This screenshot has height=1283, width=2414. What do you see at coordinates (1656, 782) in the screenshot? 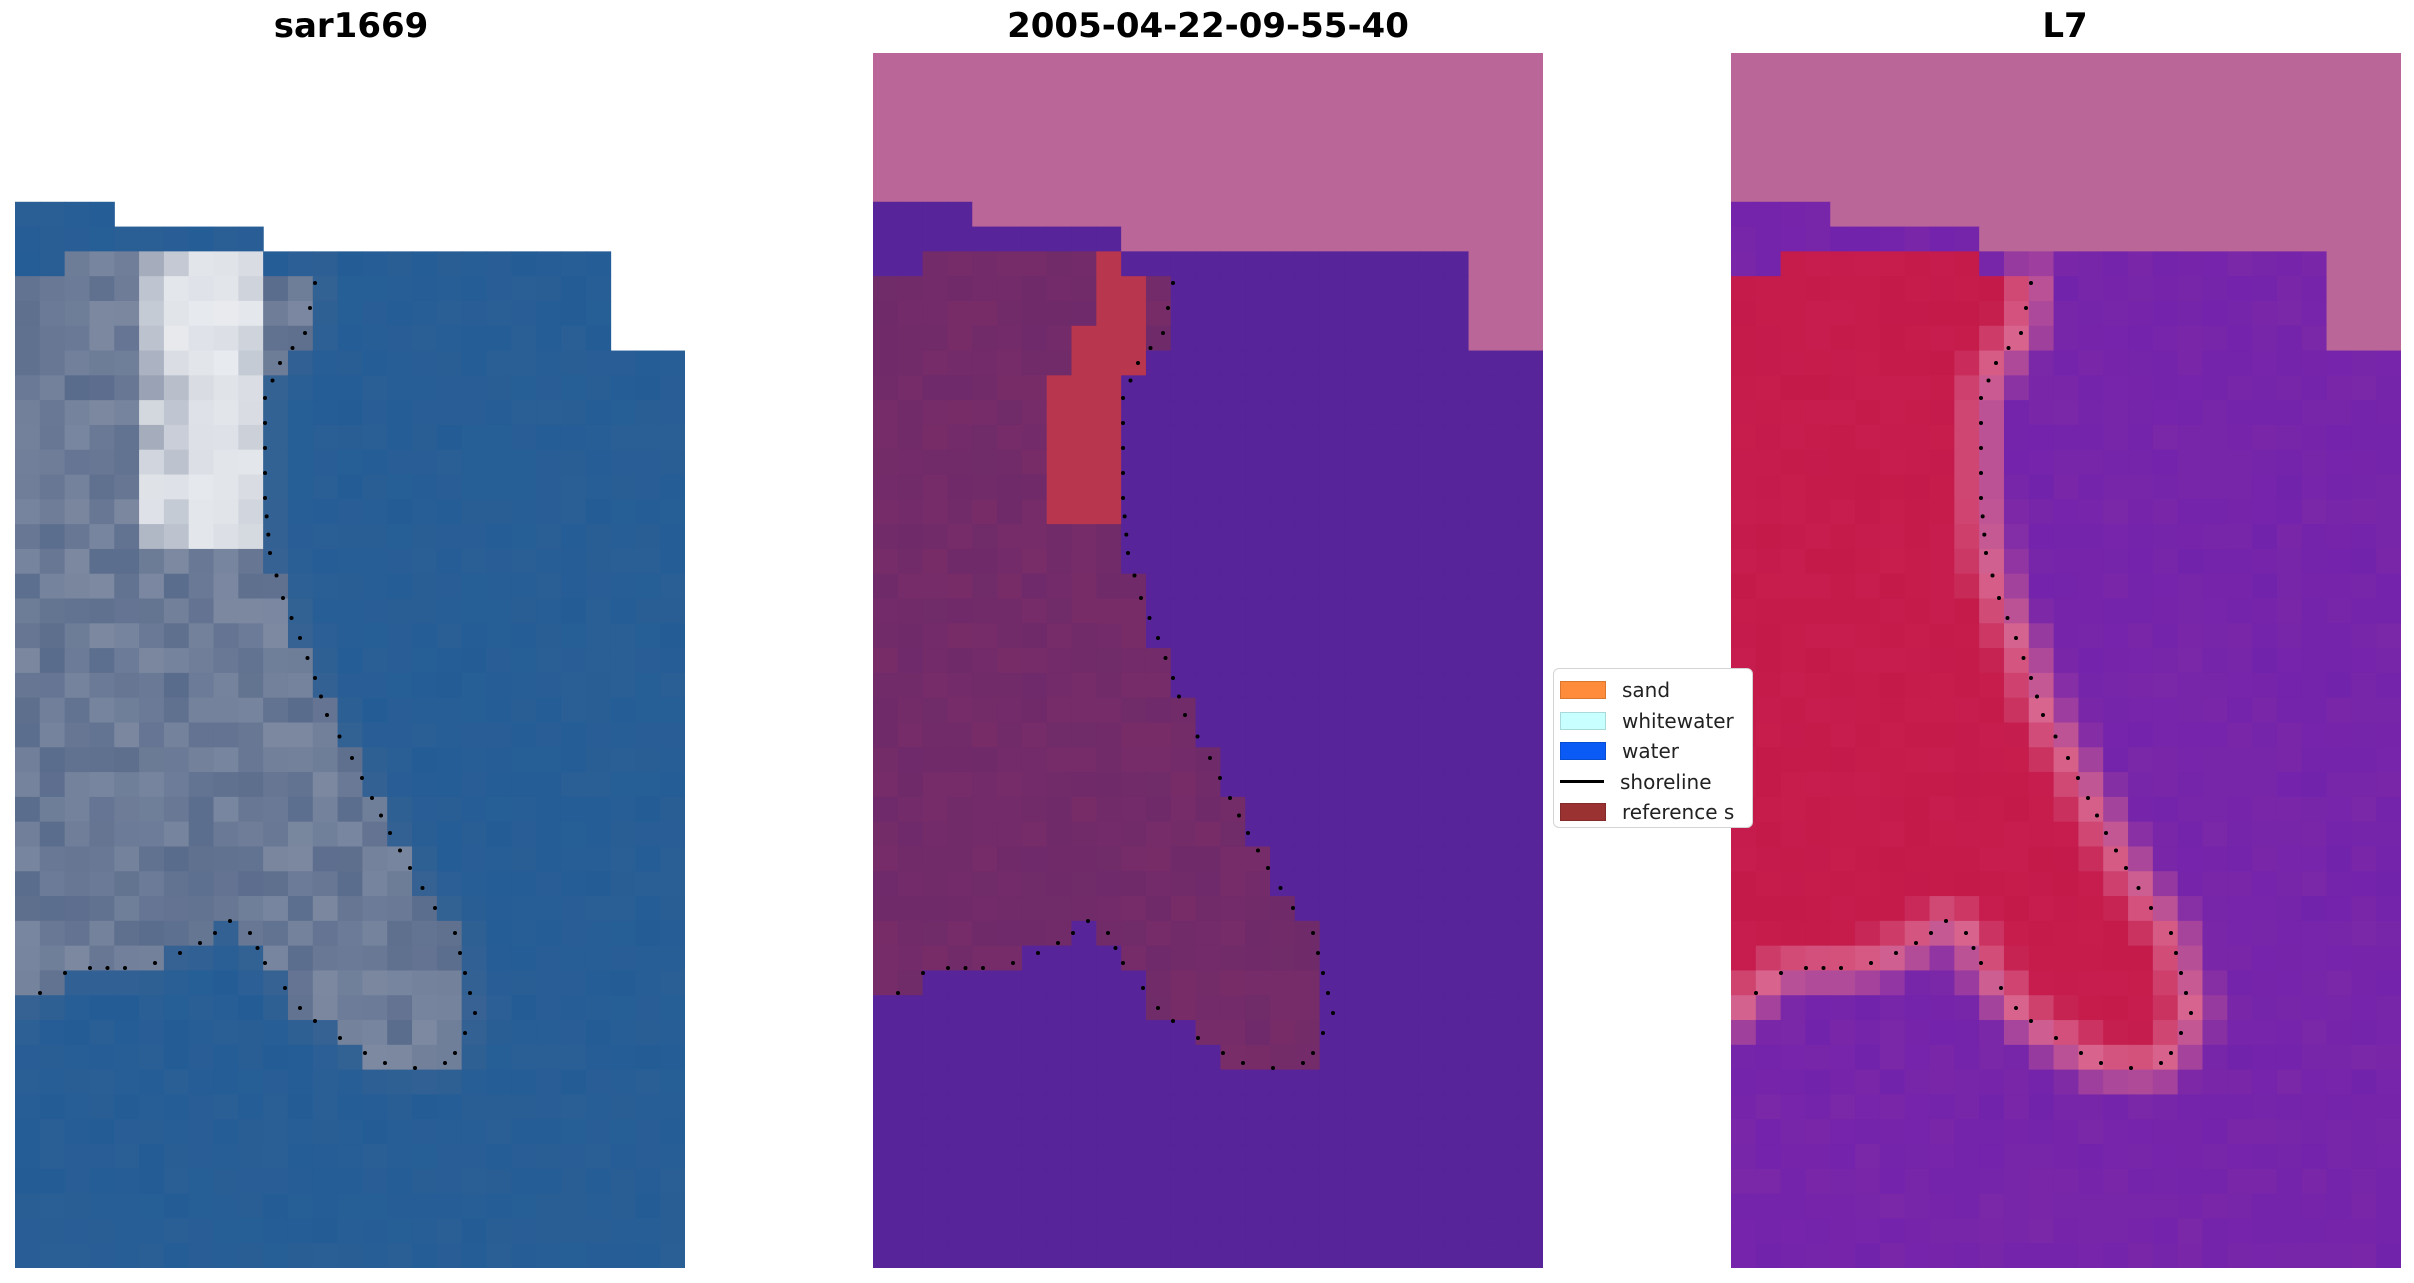
I see `legend-item-shoreline: shoreline` at bounding box center [1656, 782].